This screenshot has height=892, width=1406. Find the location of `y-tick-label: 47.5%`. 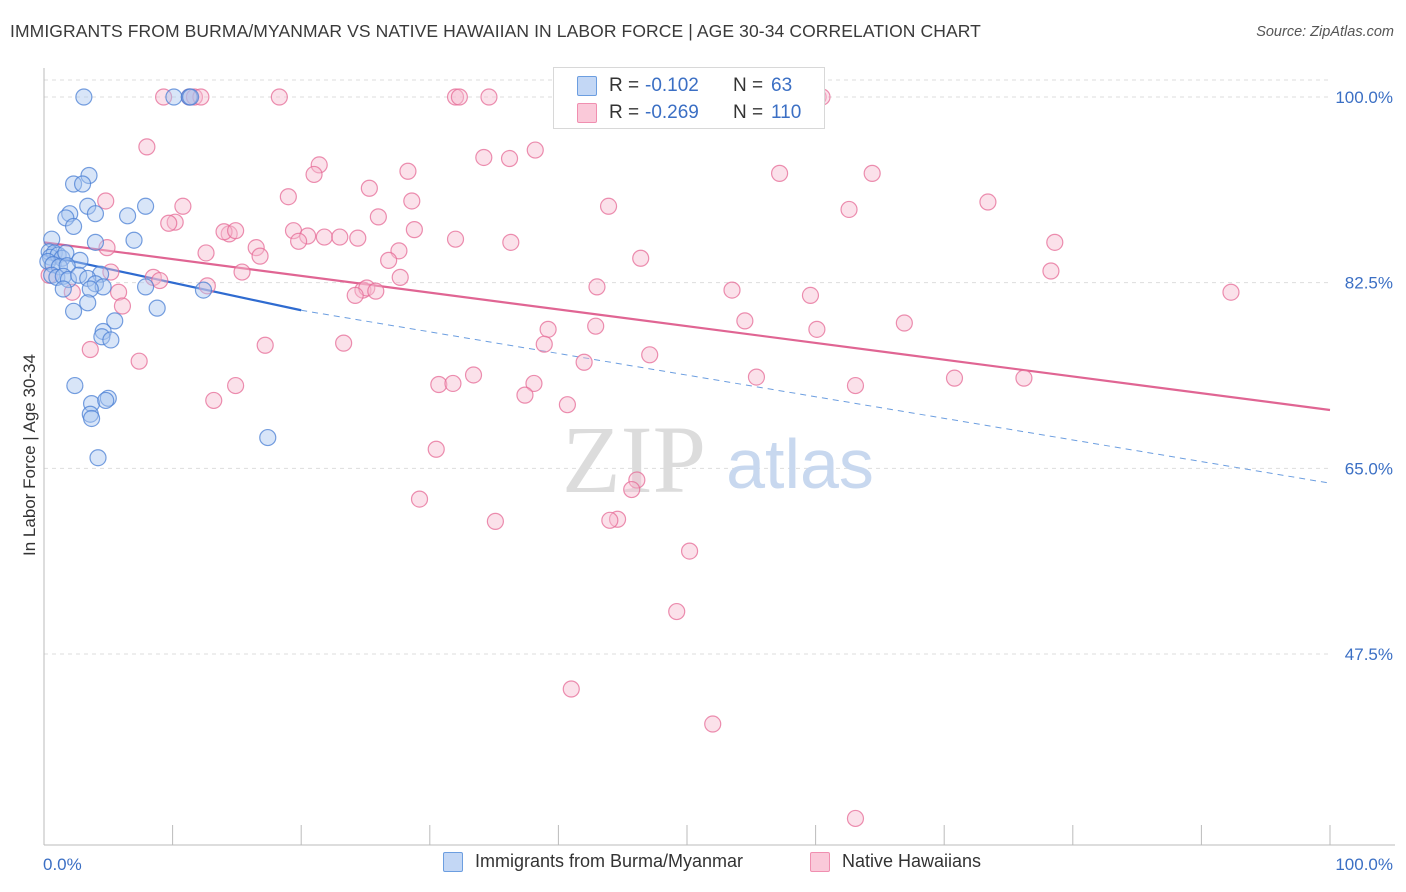

y-tick-label: 47.5% is located at coordinates (1369, 654).